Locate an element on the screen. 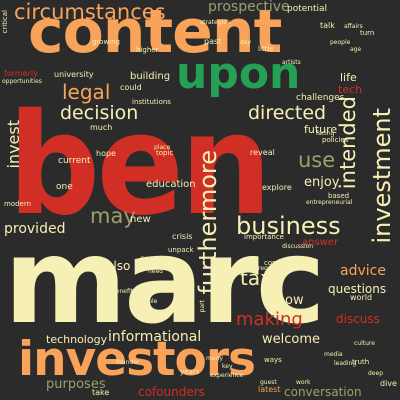  word-life: life is located at coordinates (348, 77).